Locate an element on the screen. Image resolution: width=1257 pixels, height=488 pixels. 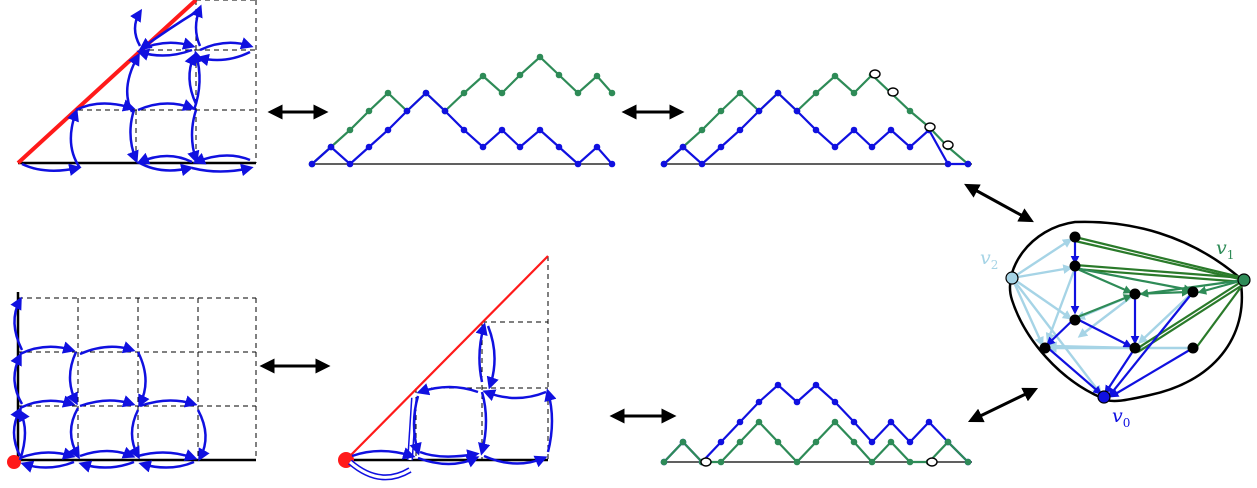
label-v1: v1 is located at coordinates (1225, 249).